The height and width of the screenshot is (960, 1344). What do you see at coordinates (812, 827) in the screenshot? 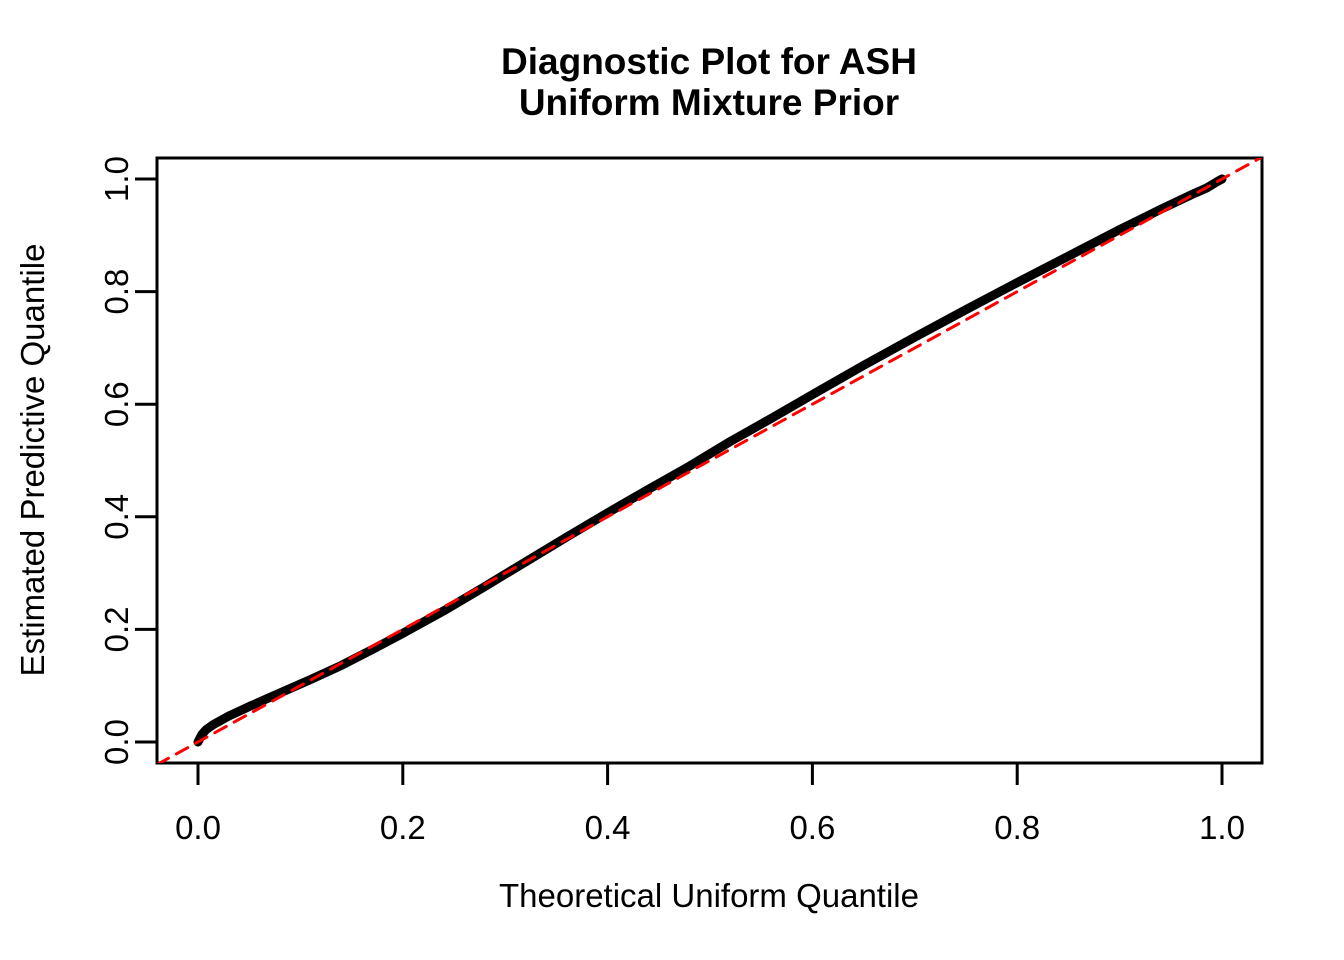
I see `x-axis-tick-label: 0.6` at bounding box center [812, 827].